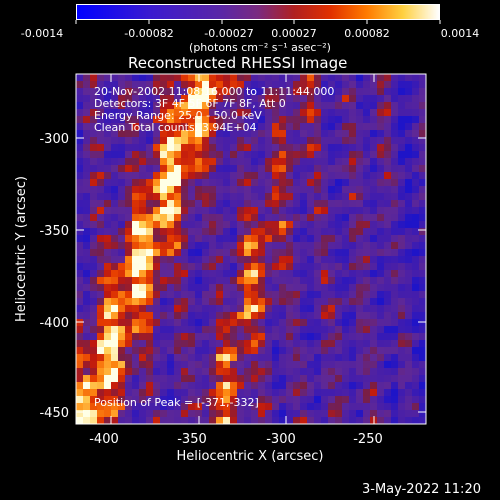 This screenshot has height=500, width=500. I want to click on y-tick-label: -450, so click(54, 413).